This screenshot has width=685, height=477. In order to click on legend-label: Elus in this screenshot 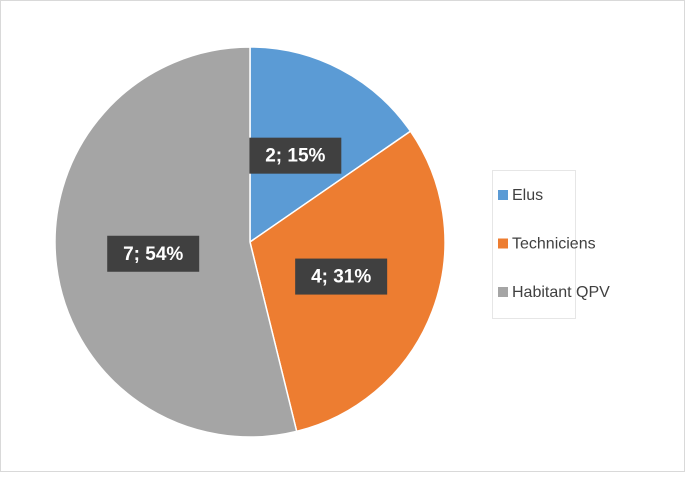, I will do `click(527, 195)`.